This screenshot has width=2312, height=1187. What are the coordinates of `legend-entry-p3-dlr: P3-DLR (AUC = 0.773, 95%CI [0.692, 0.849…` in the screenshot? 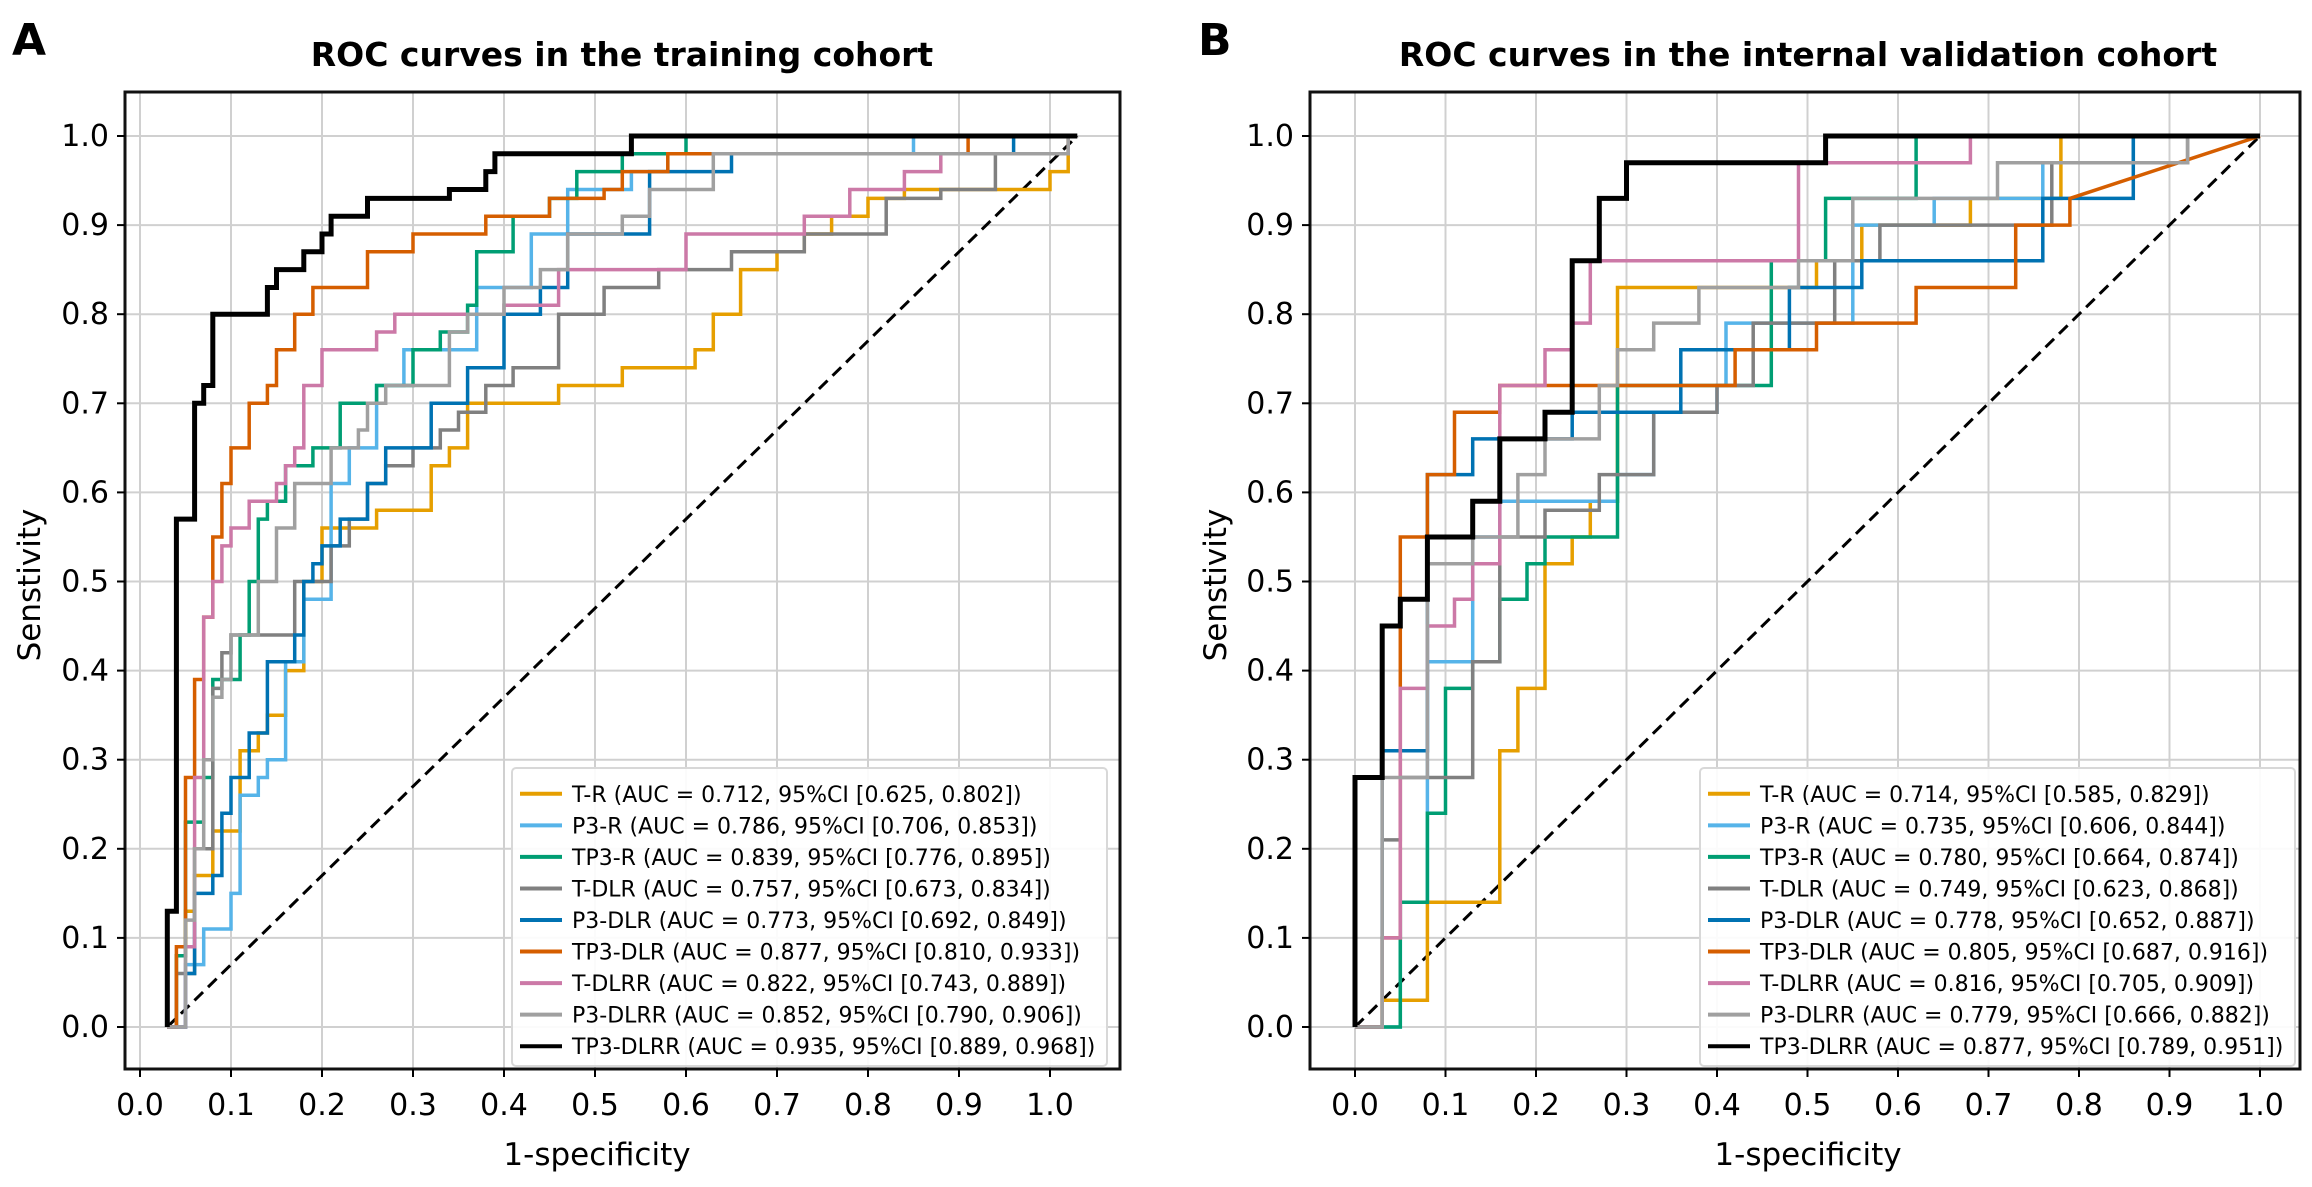 It's located at (819, 921).